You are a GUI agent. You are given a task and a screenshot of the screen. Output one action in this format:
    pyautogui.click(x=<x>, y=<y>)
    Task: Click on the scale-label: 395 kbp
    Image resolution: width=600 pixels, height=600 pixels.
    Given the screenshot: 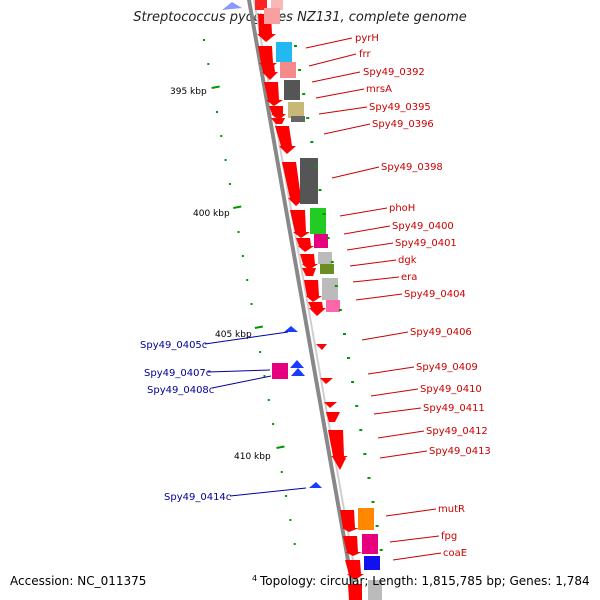 What is the action you would take?
    pyautogui.click(x=188, y=92)
    